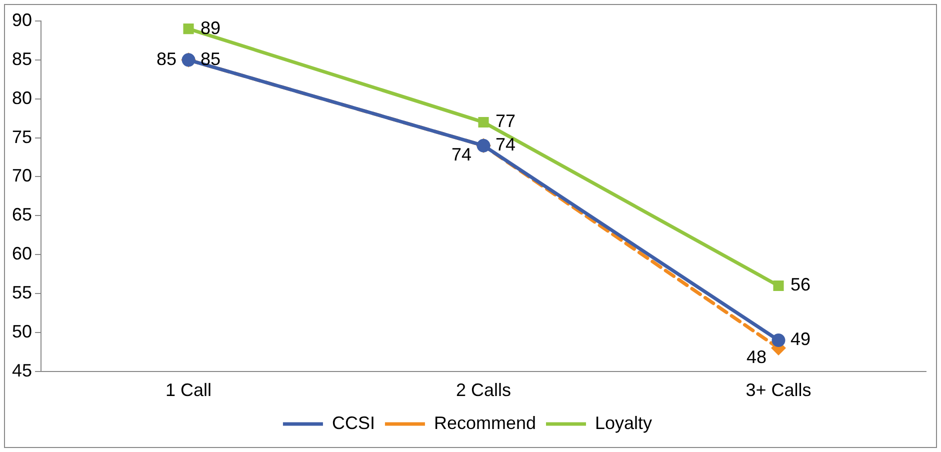 The image size is (941, 452). Describe the element at coordinates (353, 422) in the screenshot. I see `legend-label: CCSI` at that location.